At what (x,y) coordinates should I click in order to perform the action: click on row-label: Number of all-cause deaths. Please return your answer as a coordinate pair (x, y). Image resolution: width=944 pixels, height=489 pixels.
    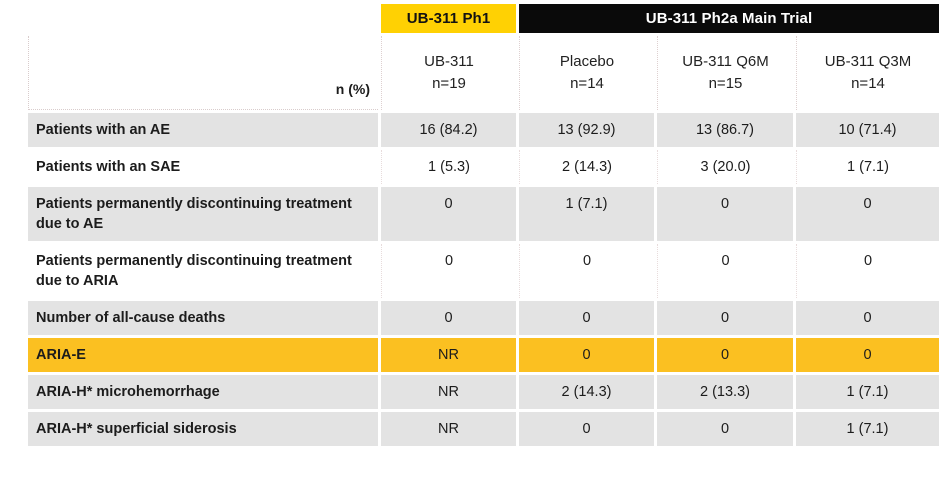
    Looking at the image, I should click on (203, 318).